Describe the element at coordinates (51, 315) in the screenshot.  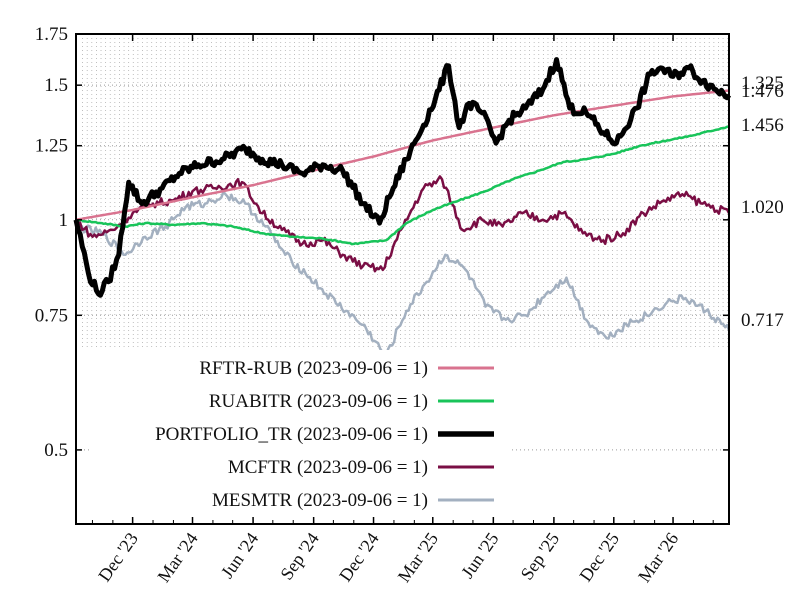
I see `y-tick-label: 0.75` at that location.